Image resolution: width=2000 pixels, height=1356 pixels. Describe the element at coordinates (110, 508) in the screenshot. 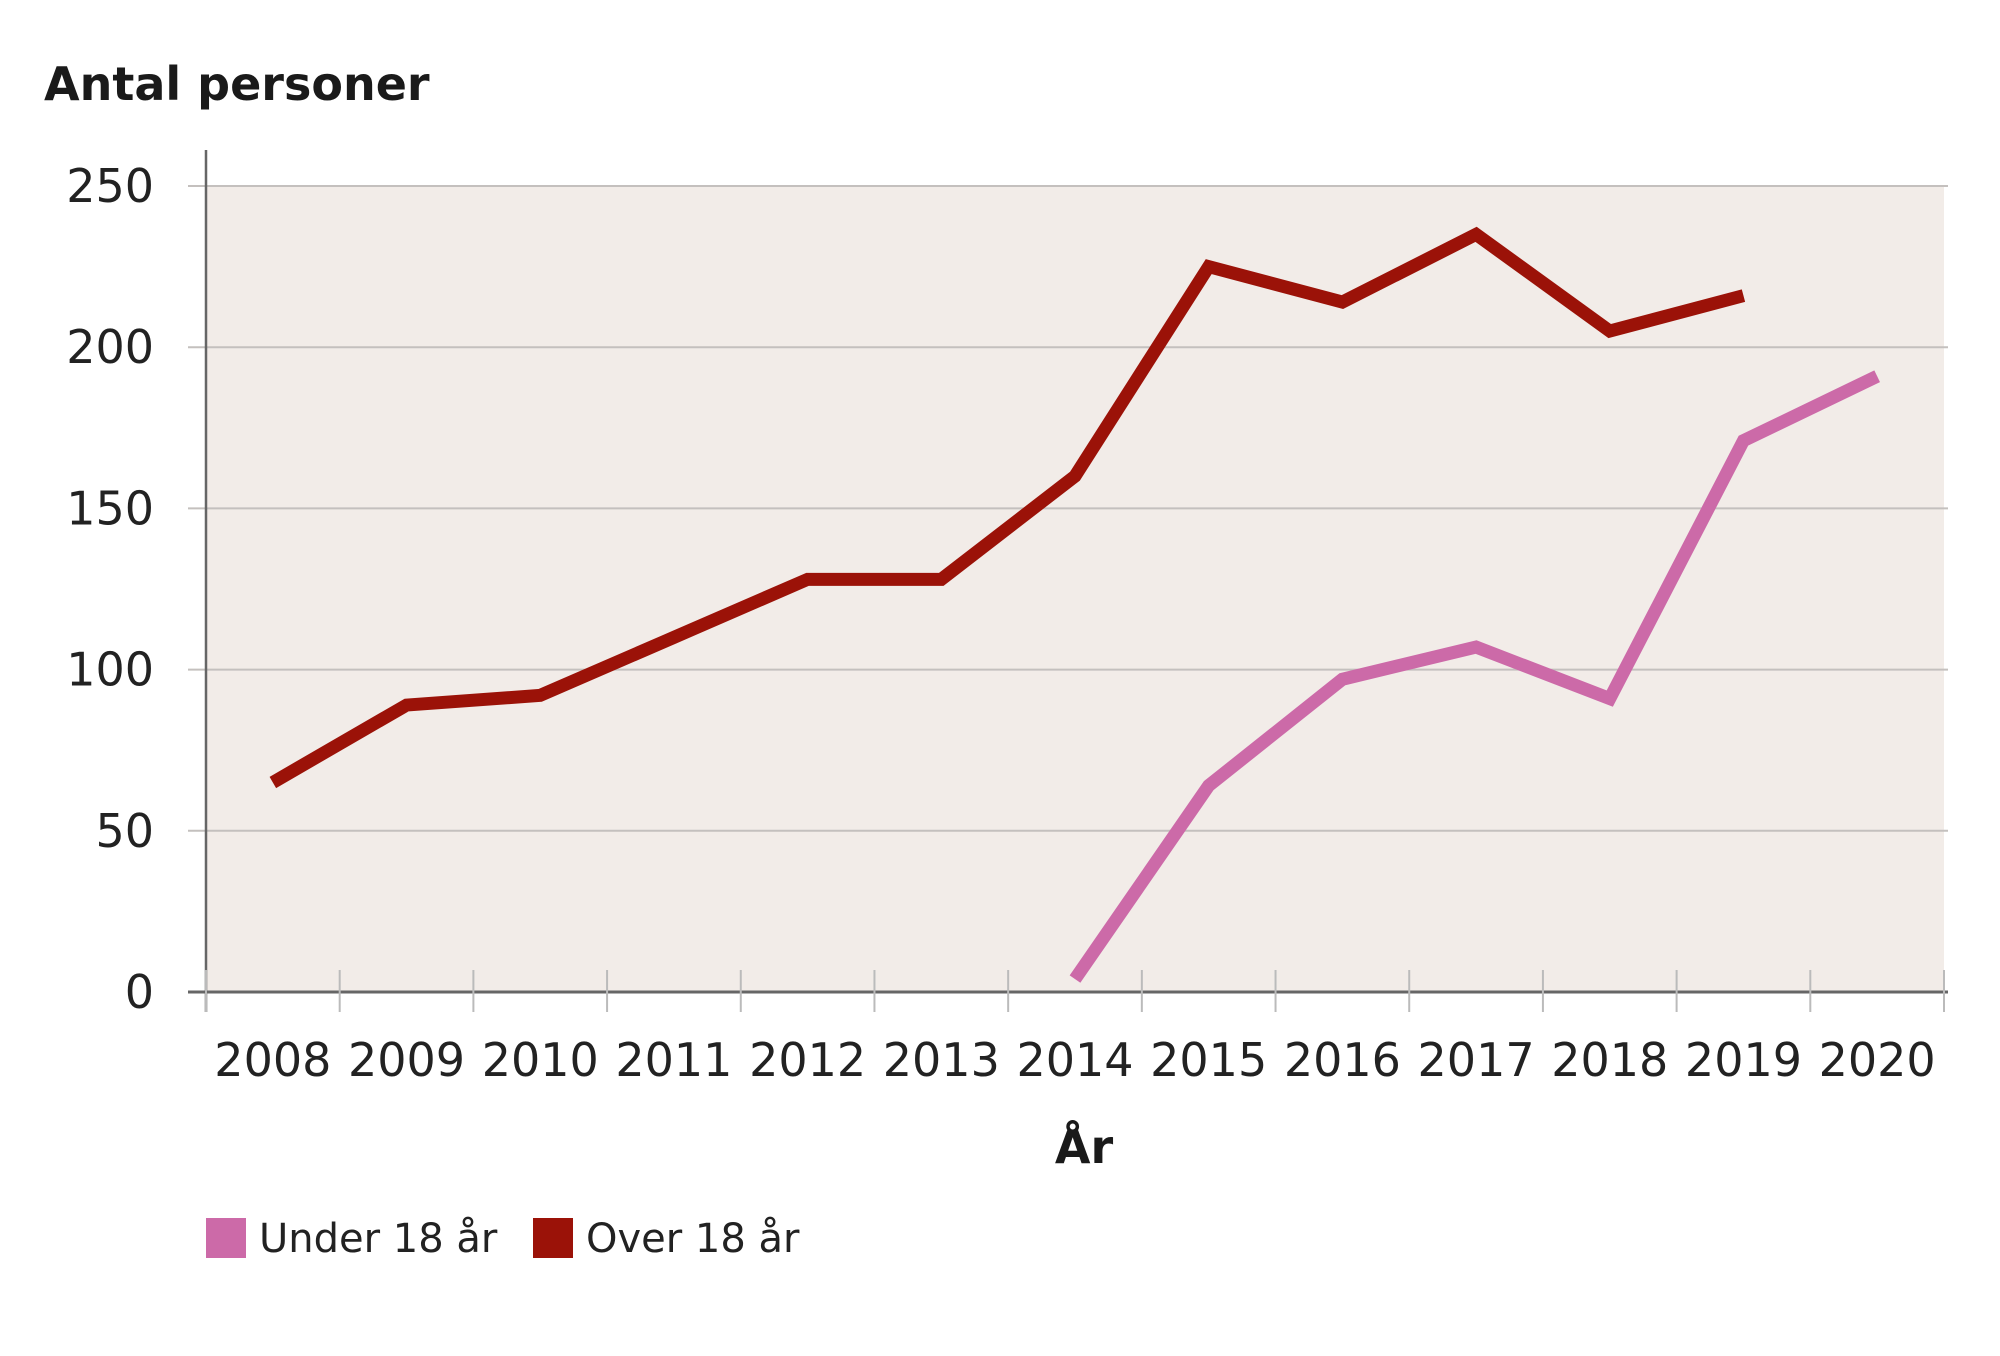

I see `y-tick-label: 150` at that location.